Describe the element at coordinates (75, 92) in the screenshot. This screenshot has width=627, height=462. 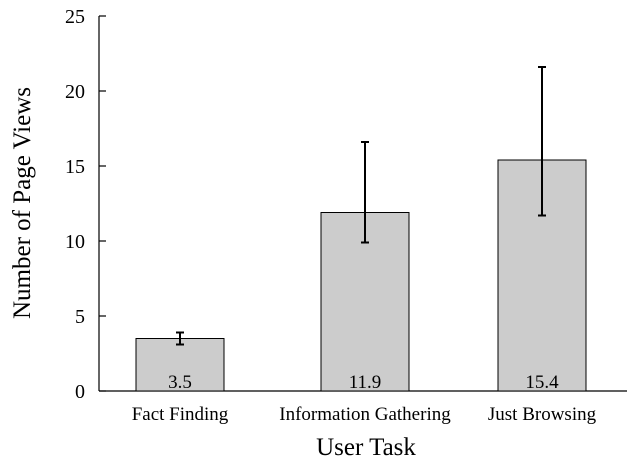
I see `y-tick-label: 20` at that location.